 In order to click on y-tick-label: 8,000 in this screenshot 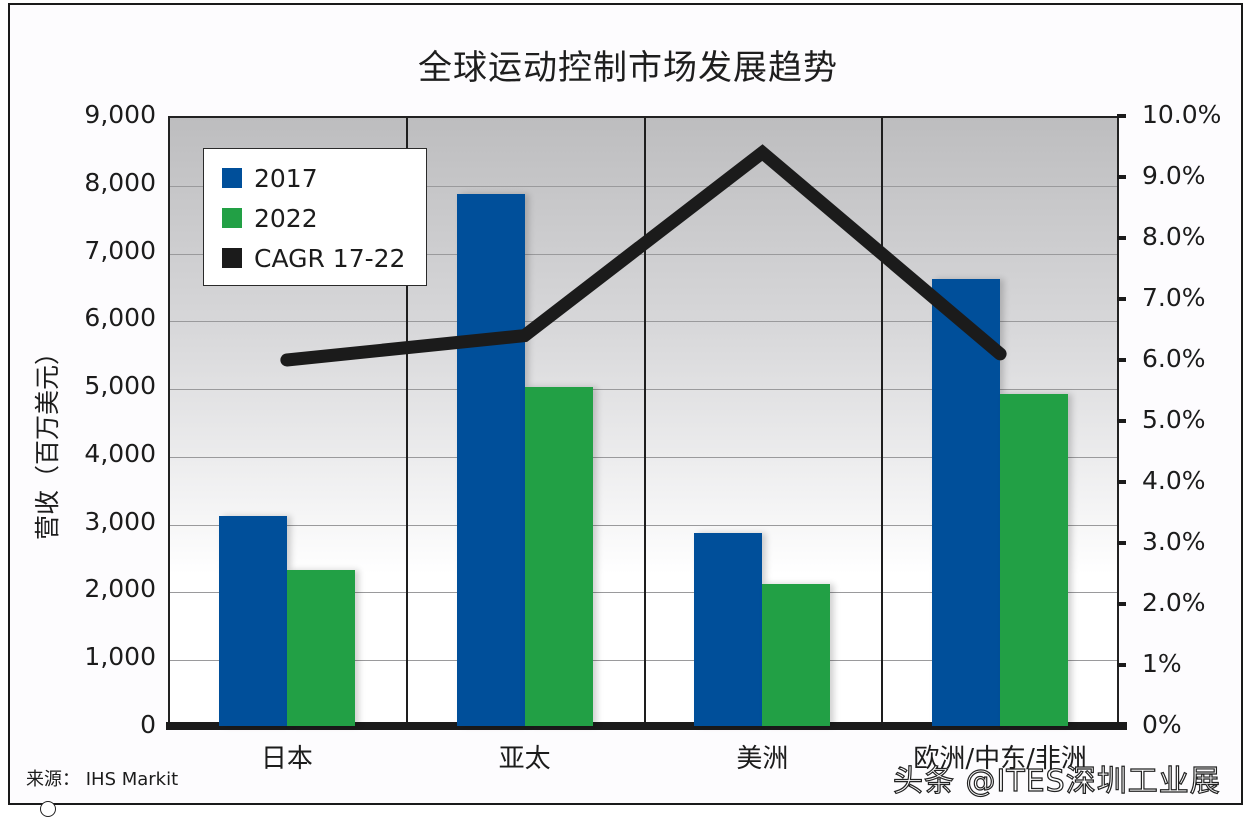, I will do `click(120, 182)`.